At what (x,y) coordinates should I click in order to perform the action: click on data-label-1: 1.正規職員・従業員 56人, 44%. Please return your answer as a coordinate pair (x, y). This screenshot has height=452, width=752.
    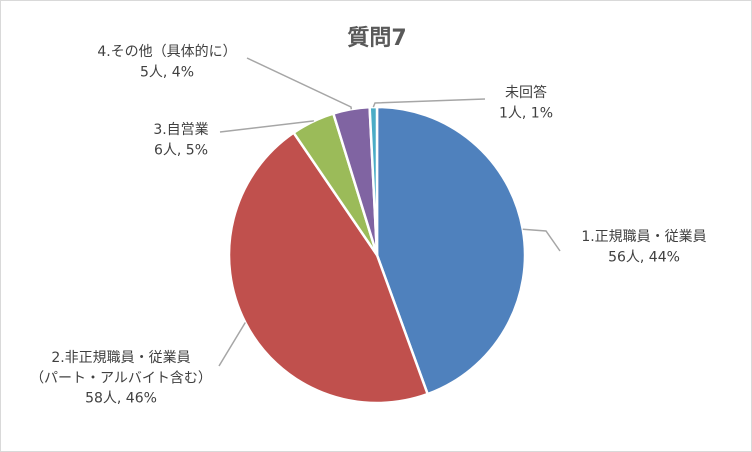
    Looking at the image, I should click on (643, 247).